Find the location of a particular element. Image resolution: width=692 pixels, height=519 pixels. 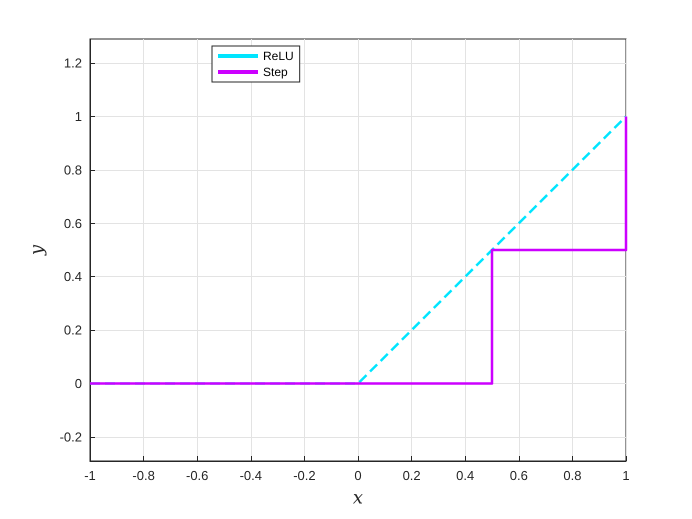

y-tick-label: 0.2 is located at coordinates (73, 330).